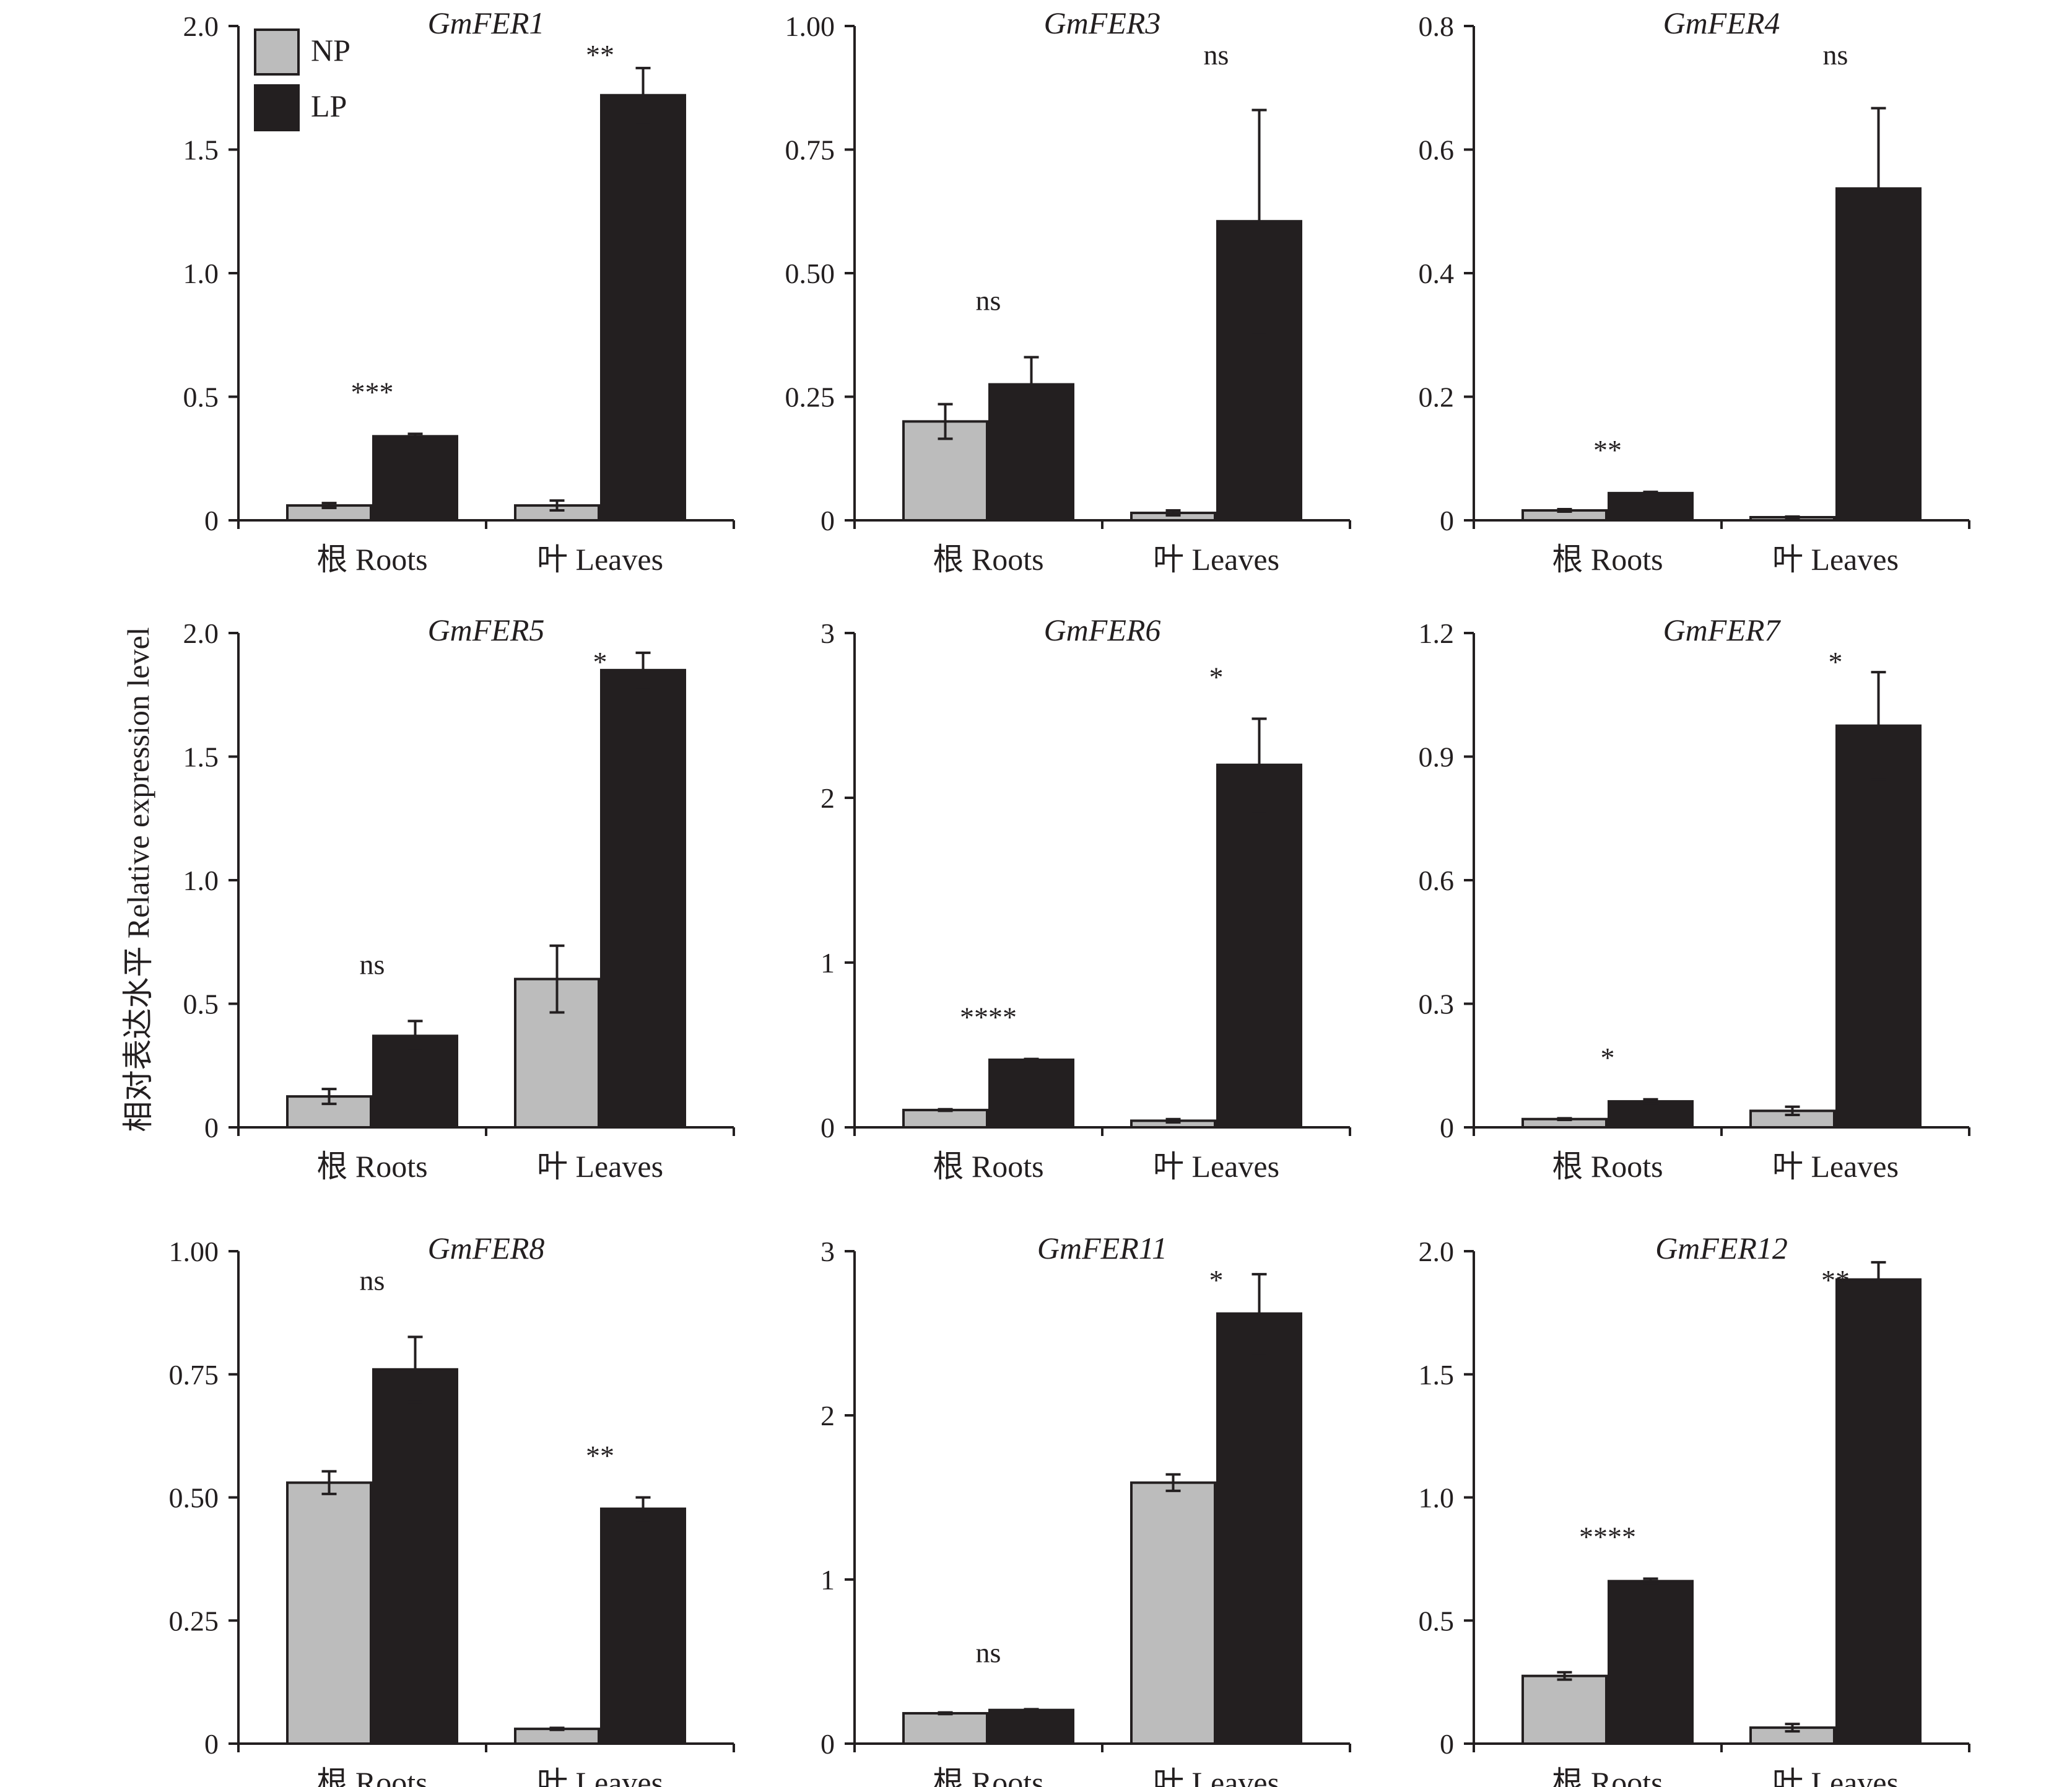 The image size is (2072, 1787). Describe the element at coordinates (1437, 757) in the screenshot. I see `y-tick-label: 0.9` at that location.